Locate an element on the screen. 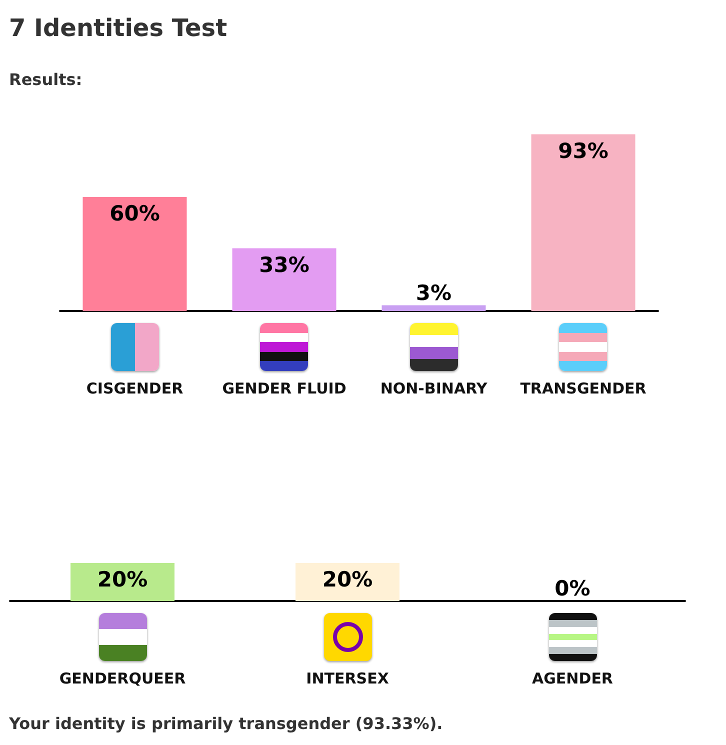 This screenshot has width=726, height=745. data-label: 33% is located at coordinates (284, 264).